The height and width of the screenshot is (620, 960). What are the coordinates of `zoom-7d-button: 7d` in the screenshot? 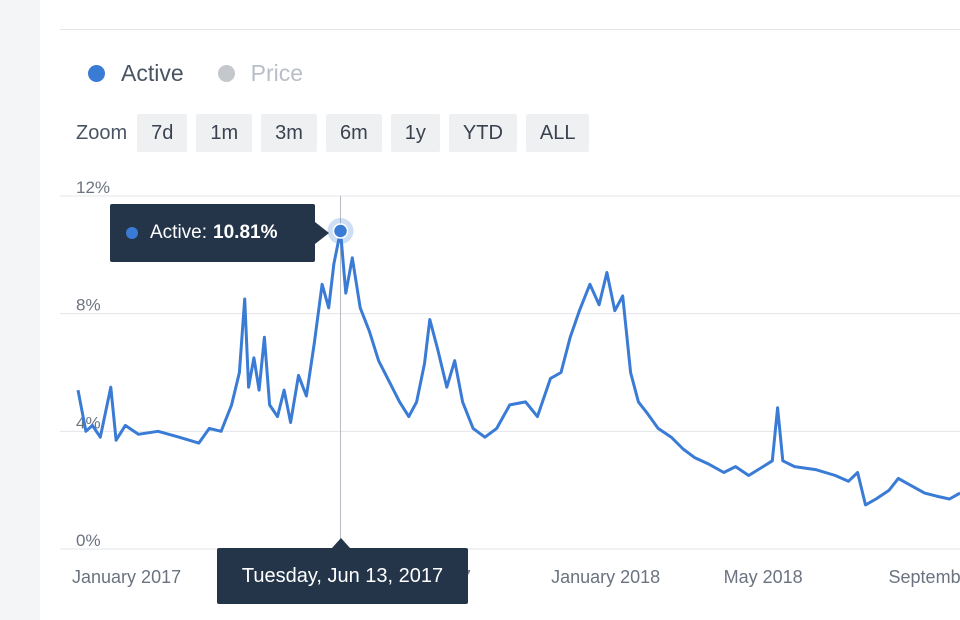 It's located at (162, 133).